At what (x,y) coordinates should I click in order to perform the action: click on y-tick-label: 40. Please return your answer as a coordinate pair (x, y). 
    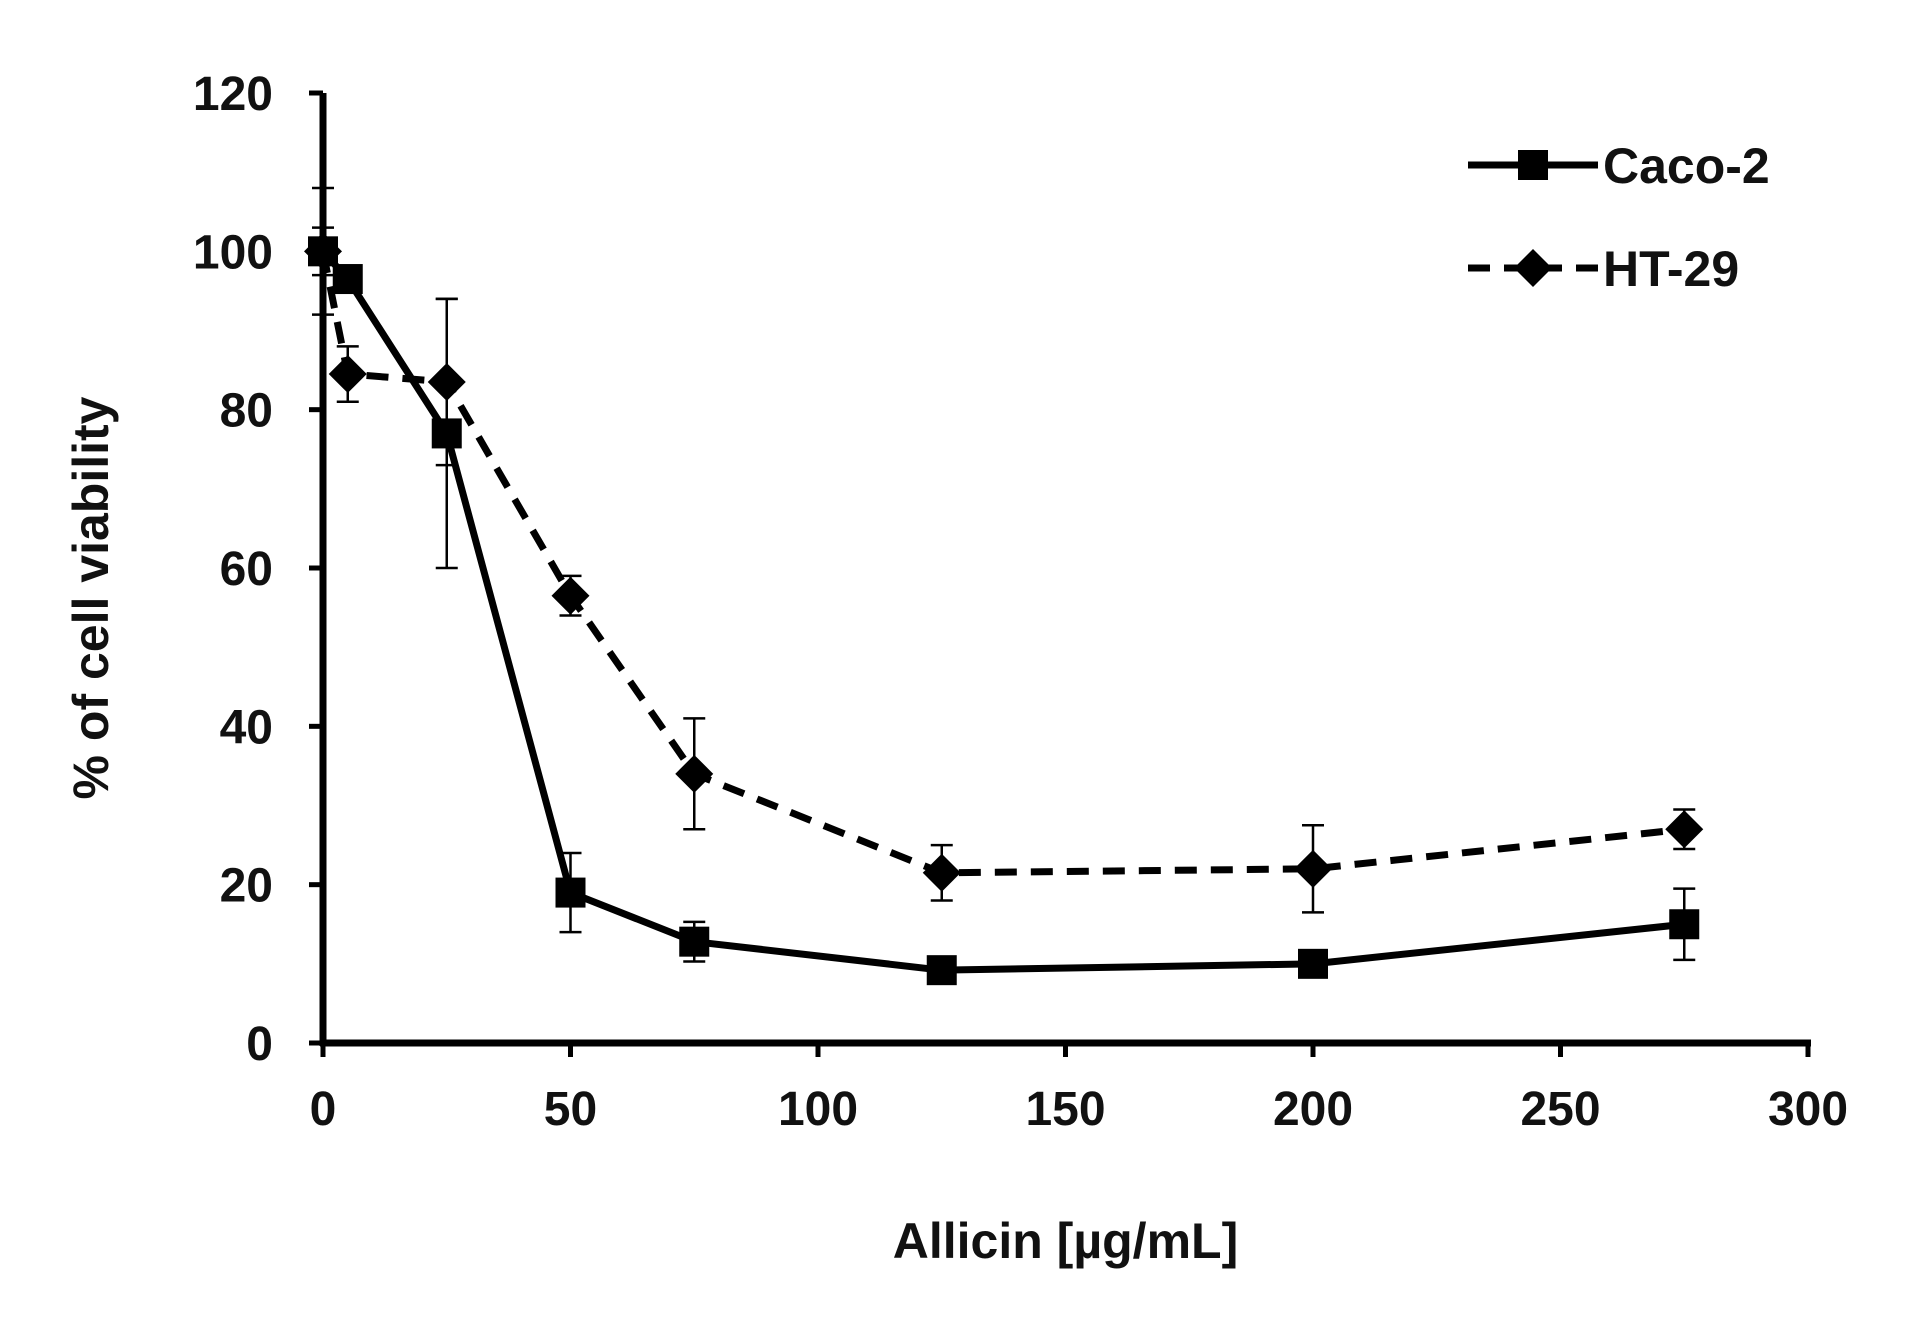
    Looking at the image, I should click on (246, 727).